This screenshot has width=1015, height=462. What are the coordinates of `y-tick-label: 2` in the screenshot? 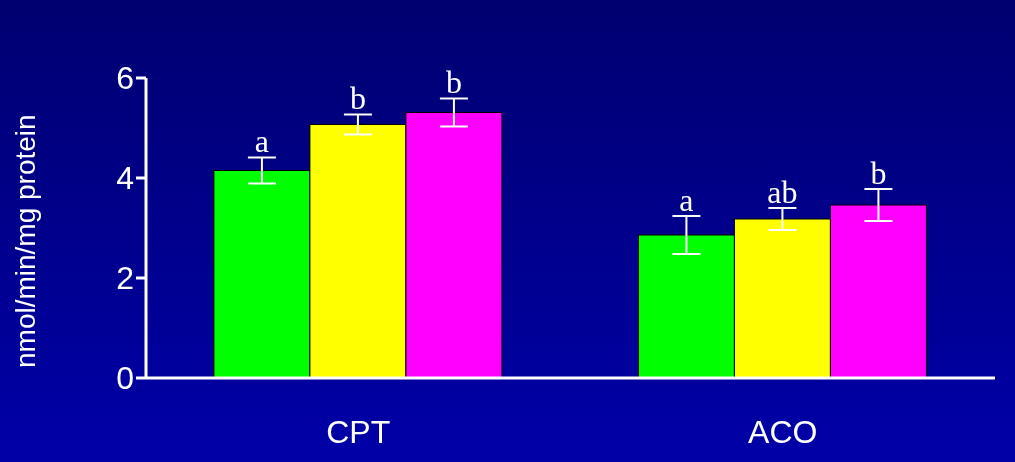 It's located at (125, 278).